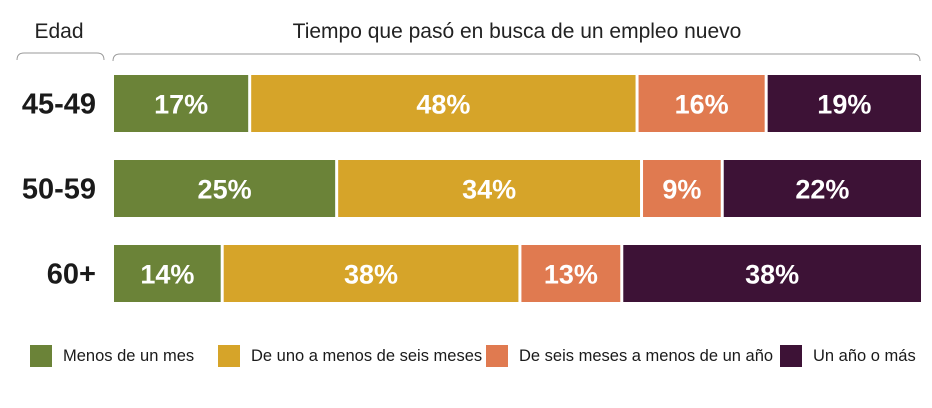 The image size is (932, 408). I want to click on row-label-45-49: 45-49, so click(59, 105).